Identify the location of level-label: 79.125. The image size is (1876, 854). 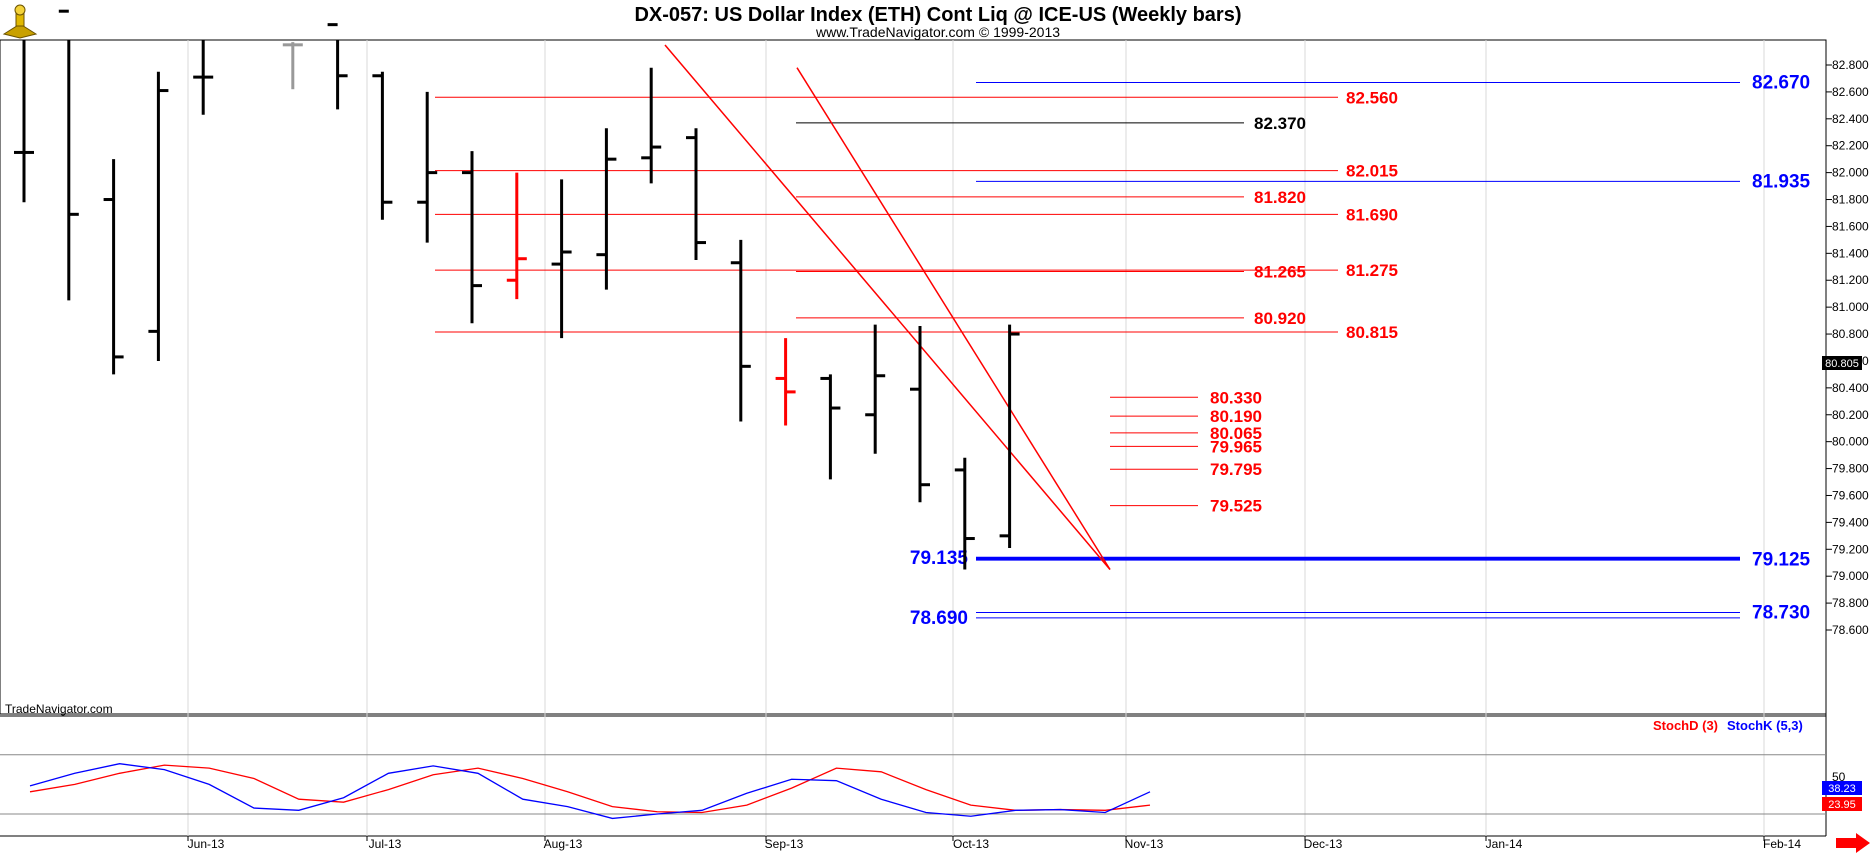
(1781, 559).